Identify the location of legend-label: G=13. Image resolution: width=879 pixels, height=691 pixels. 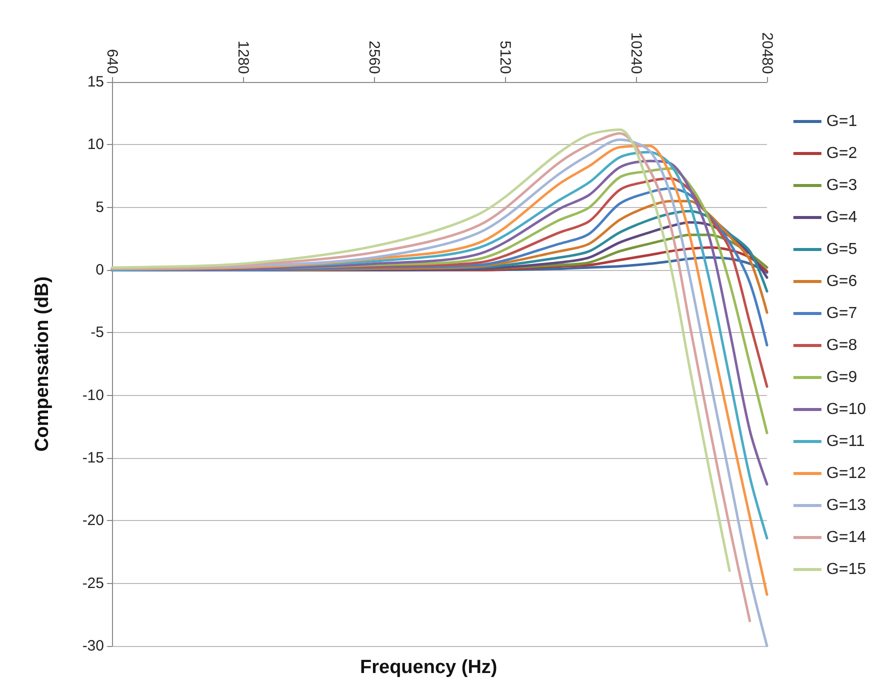
(846, 505).